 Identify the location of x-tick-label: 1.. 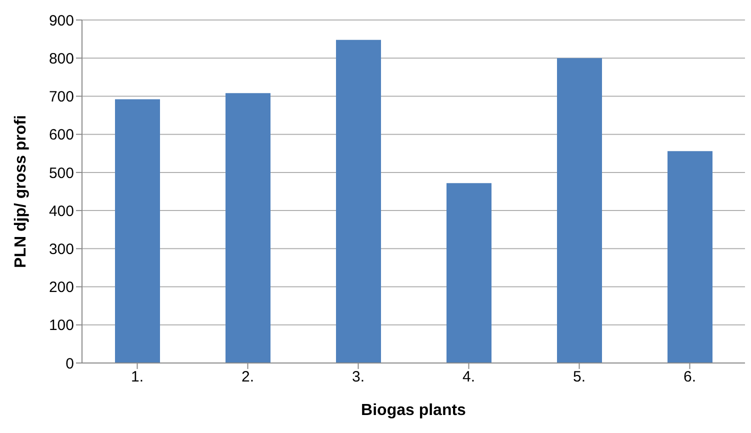
(137, 377).